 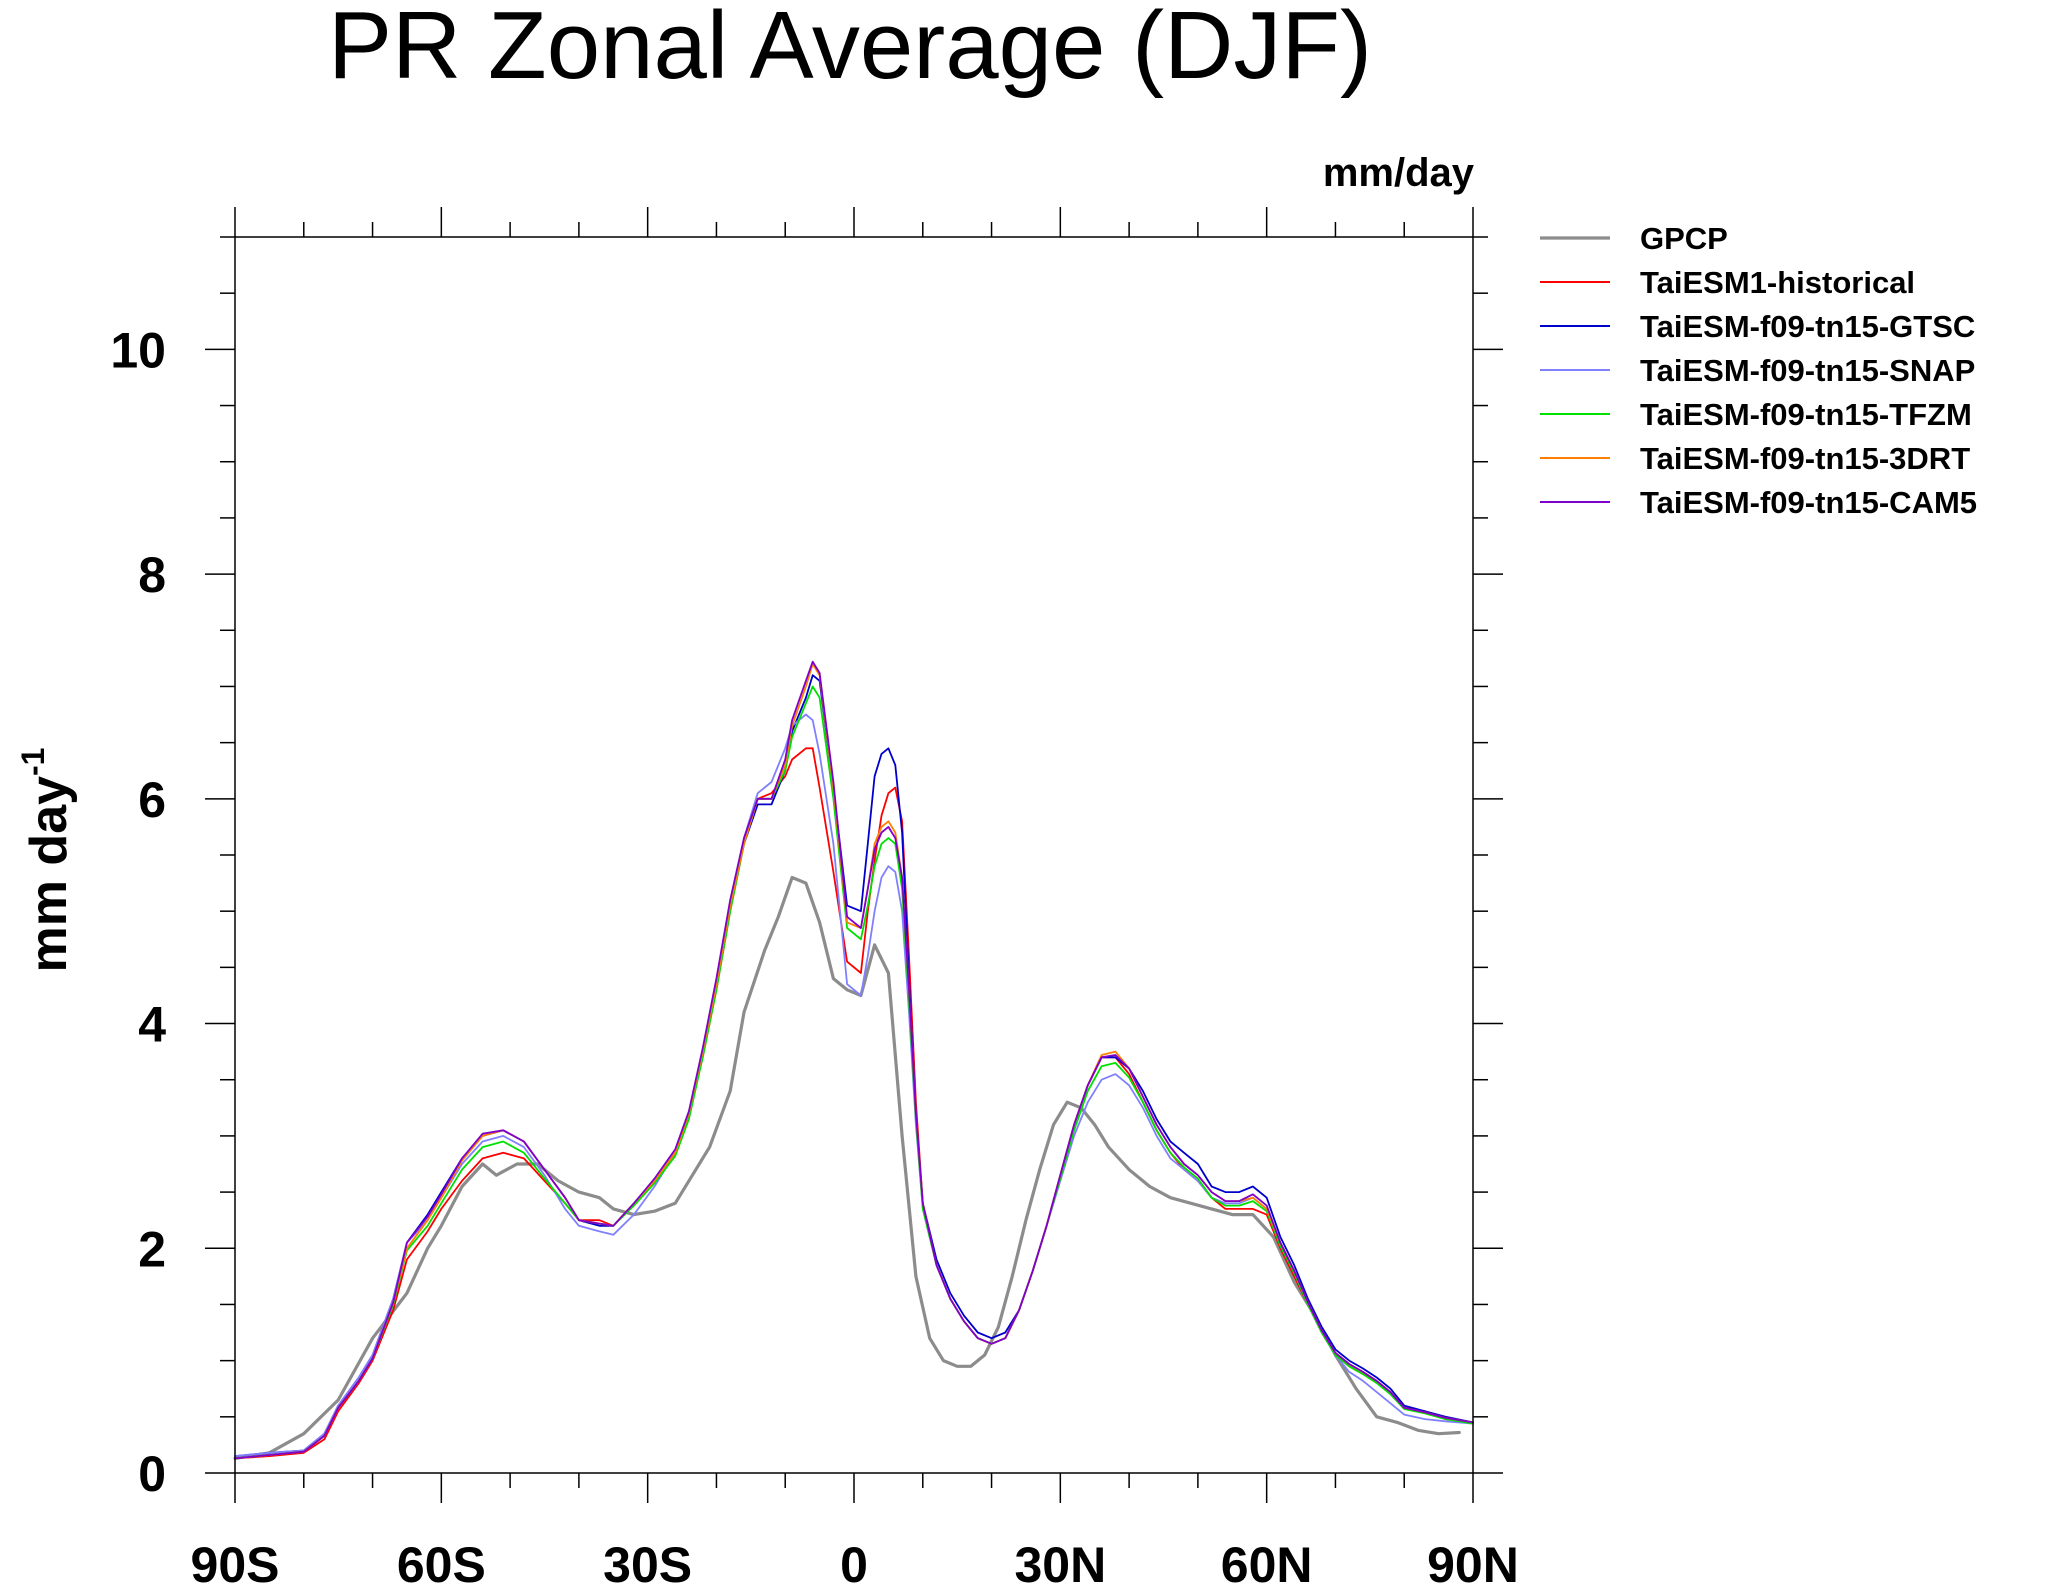 What do you see at coordinates (152, 1474) in the screenshot?
I see `y-tick-label: 0` at bounding box center [152, 1474].